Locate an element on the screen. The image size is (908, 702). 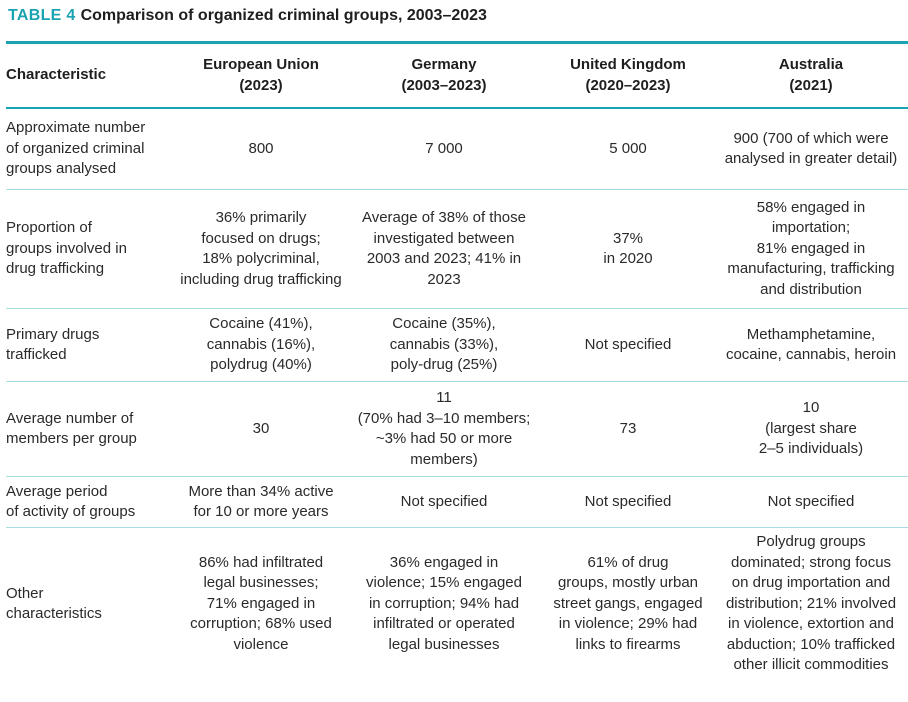
cell-eu: 800 is located at coordinates (261, 149).